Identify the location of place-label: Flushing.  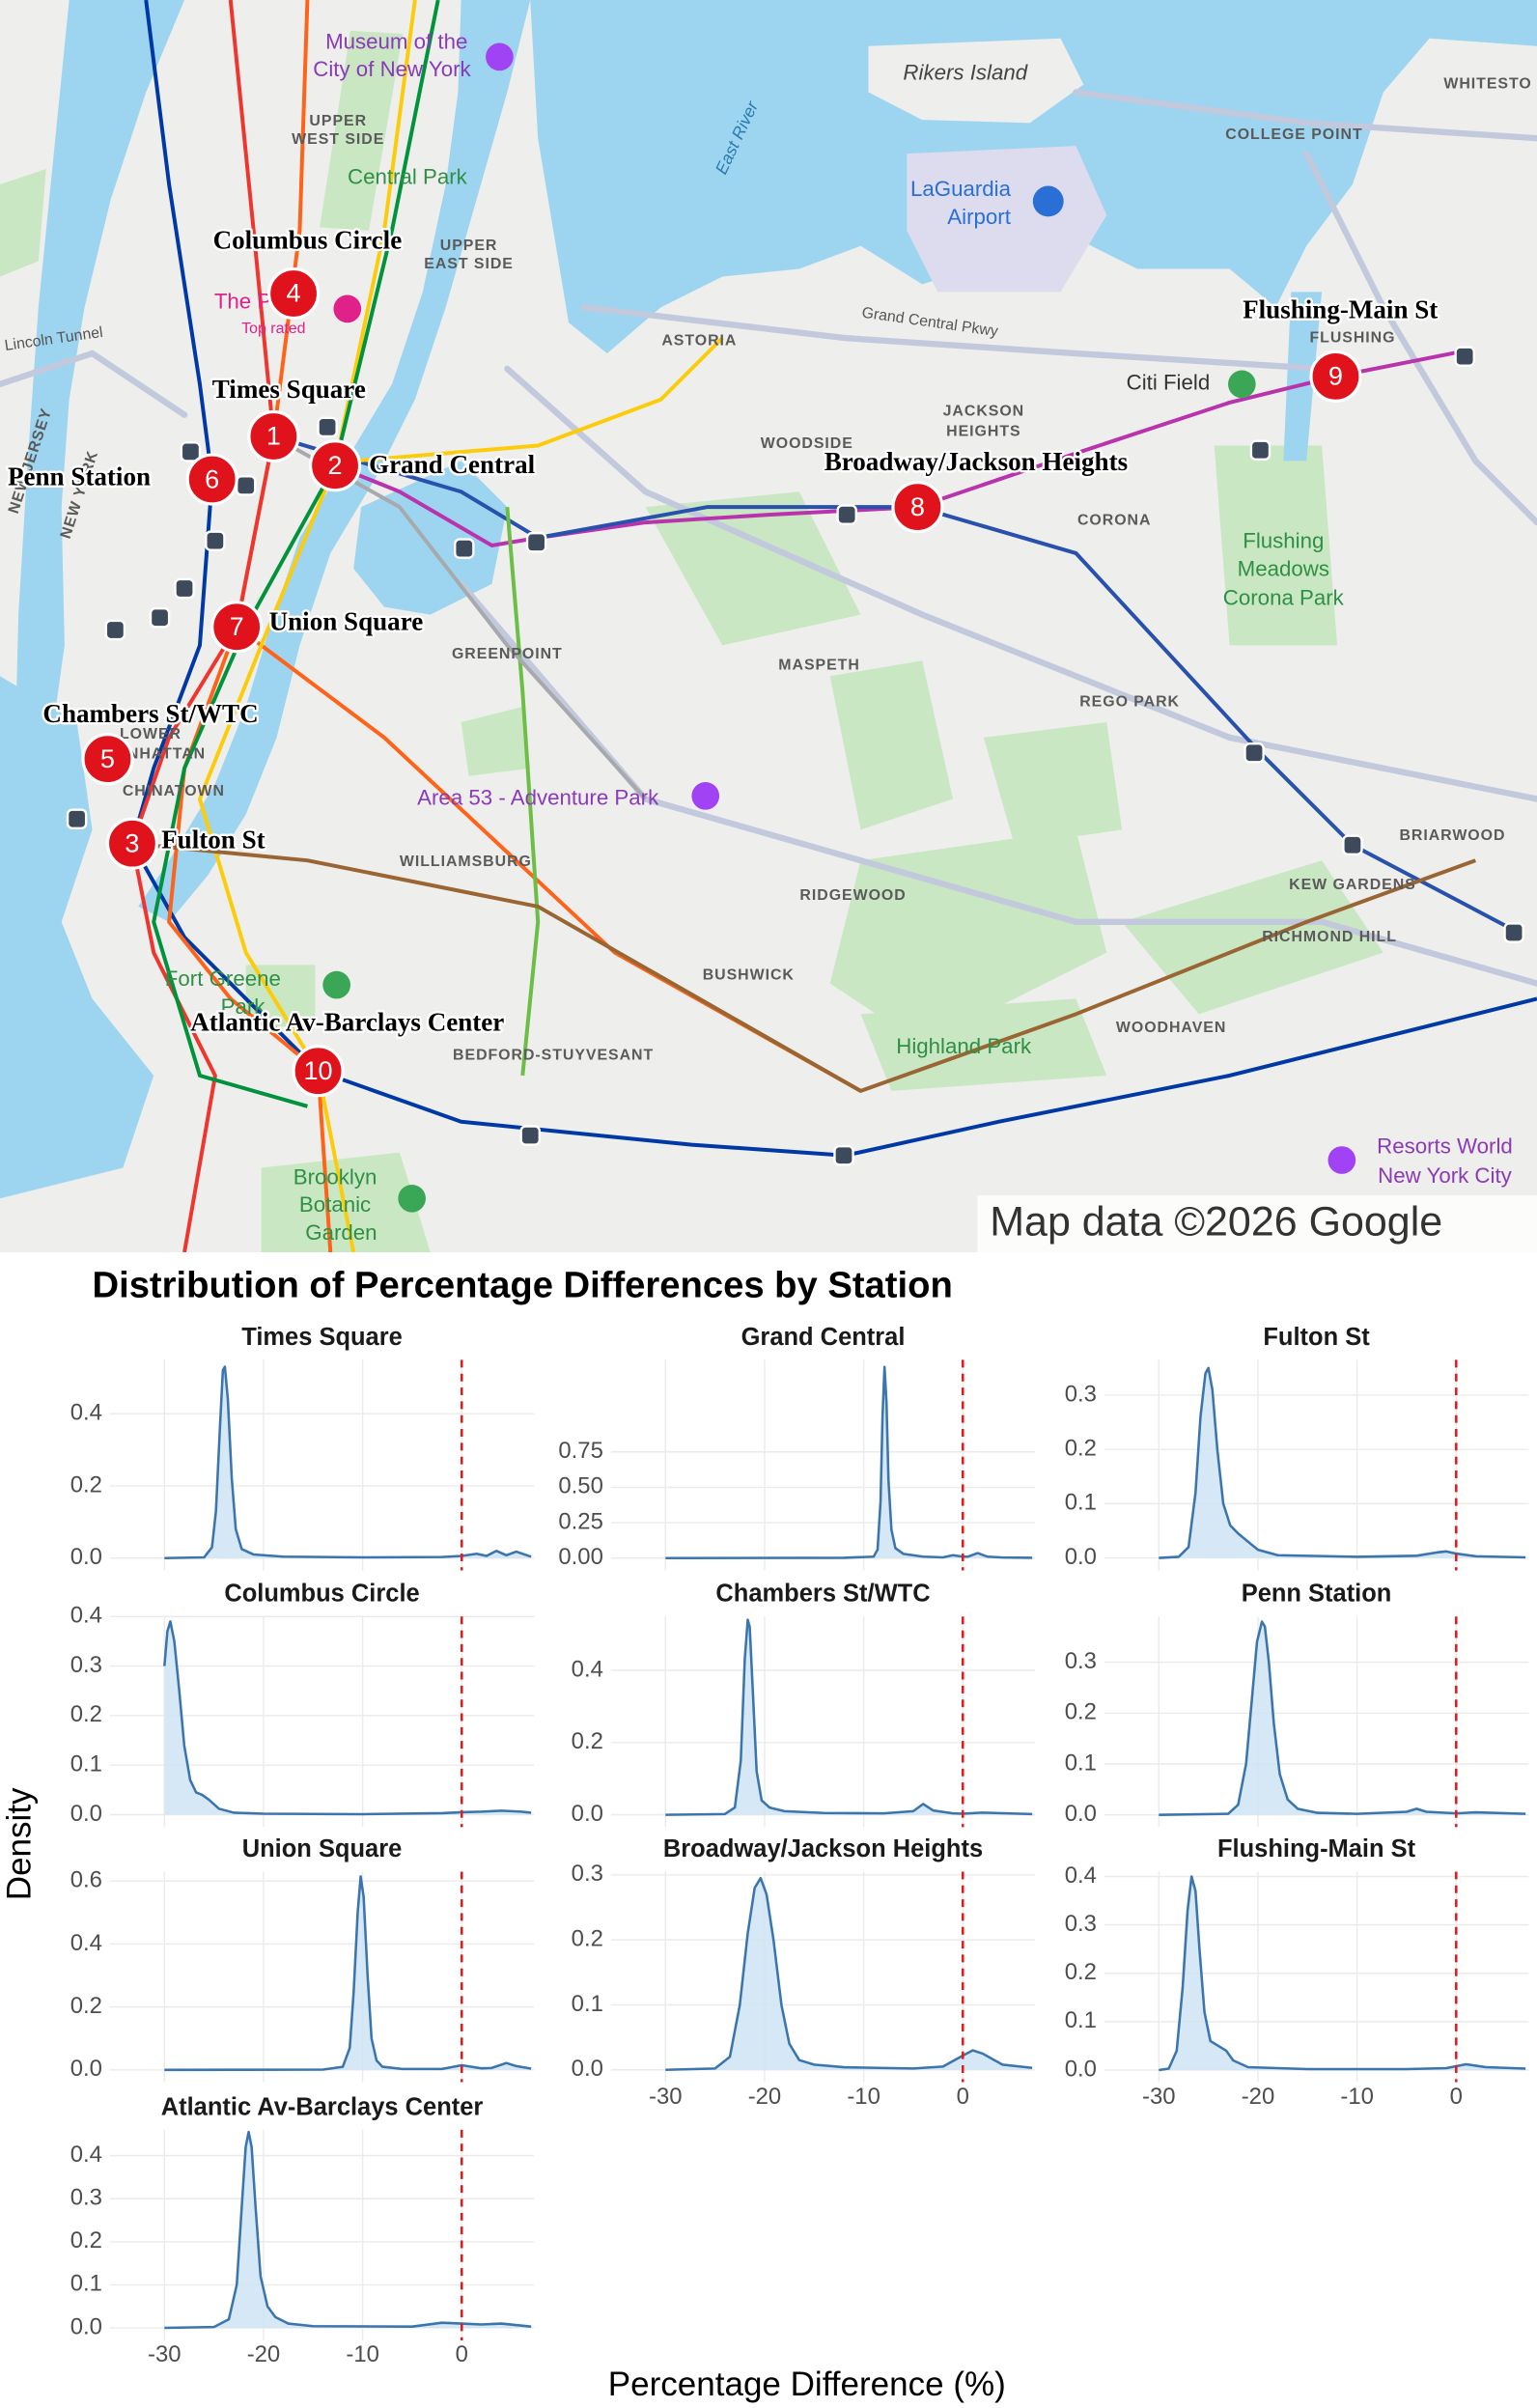
(1283, 541).